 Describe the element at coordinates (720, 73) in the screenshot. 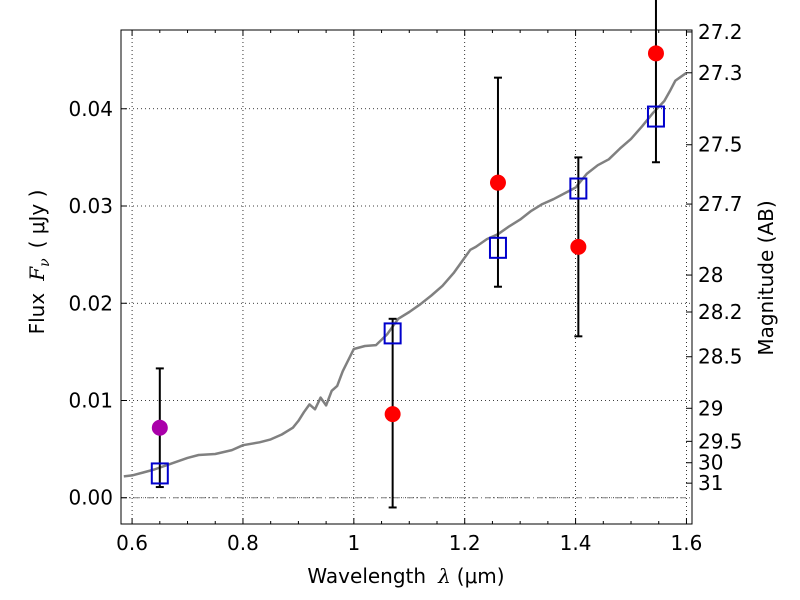

I see `magnitude-tick-label: 27.3` at that location.